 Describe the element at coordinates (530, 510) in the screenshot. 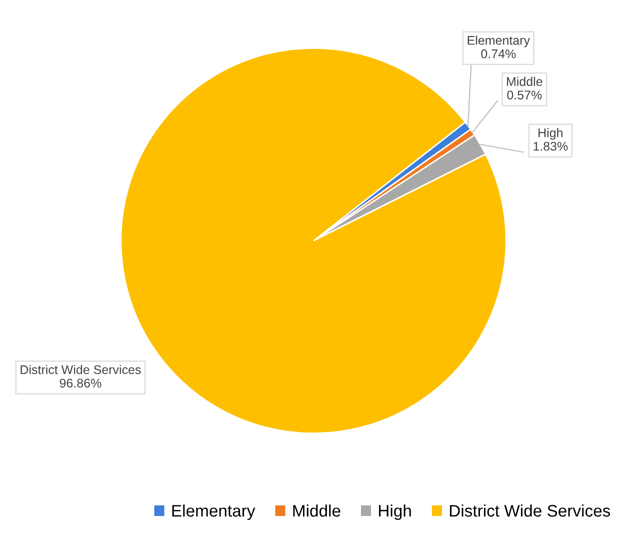

I see `legend-label: District Wide Services` at that location.